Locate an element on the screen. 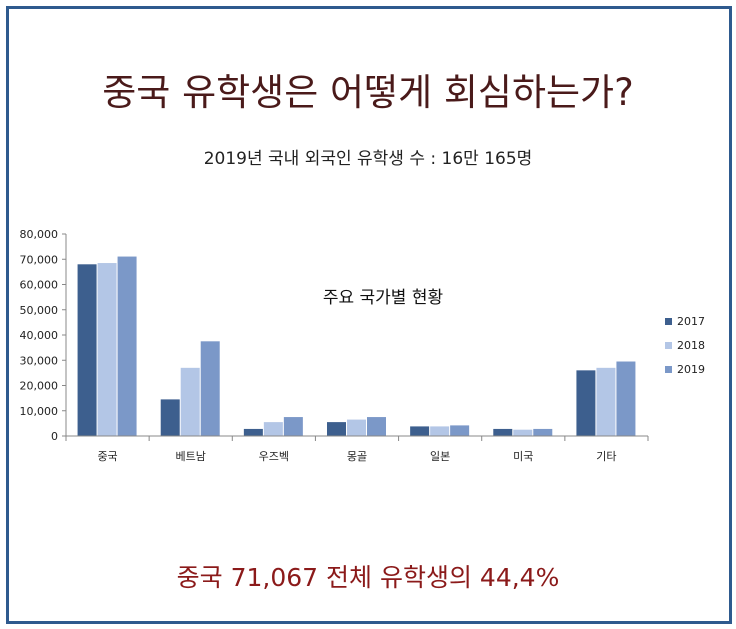 The image size is (736, 629). page-subtitle: 2019년 국내 외국인 유학생 수 : 16만 165명 is located at coordinates (368, 159).